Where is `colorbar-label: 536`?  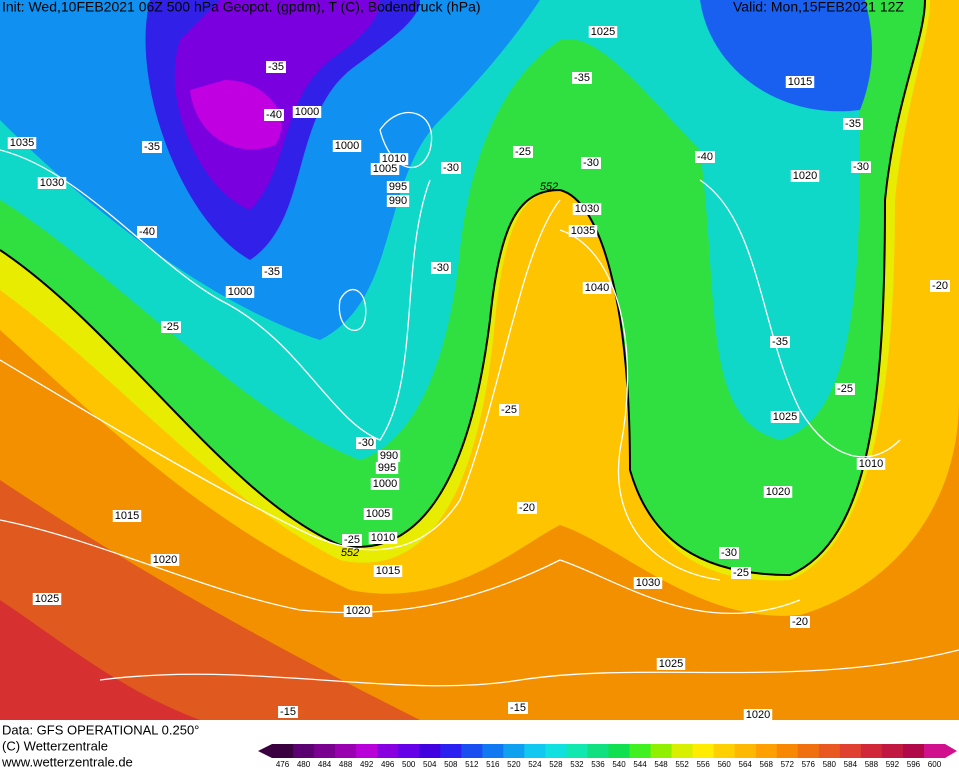
colorbar-label: 536 is located at coordinates (598, 764).